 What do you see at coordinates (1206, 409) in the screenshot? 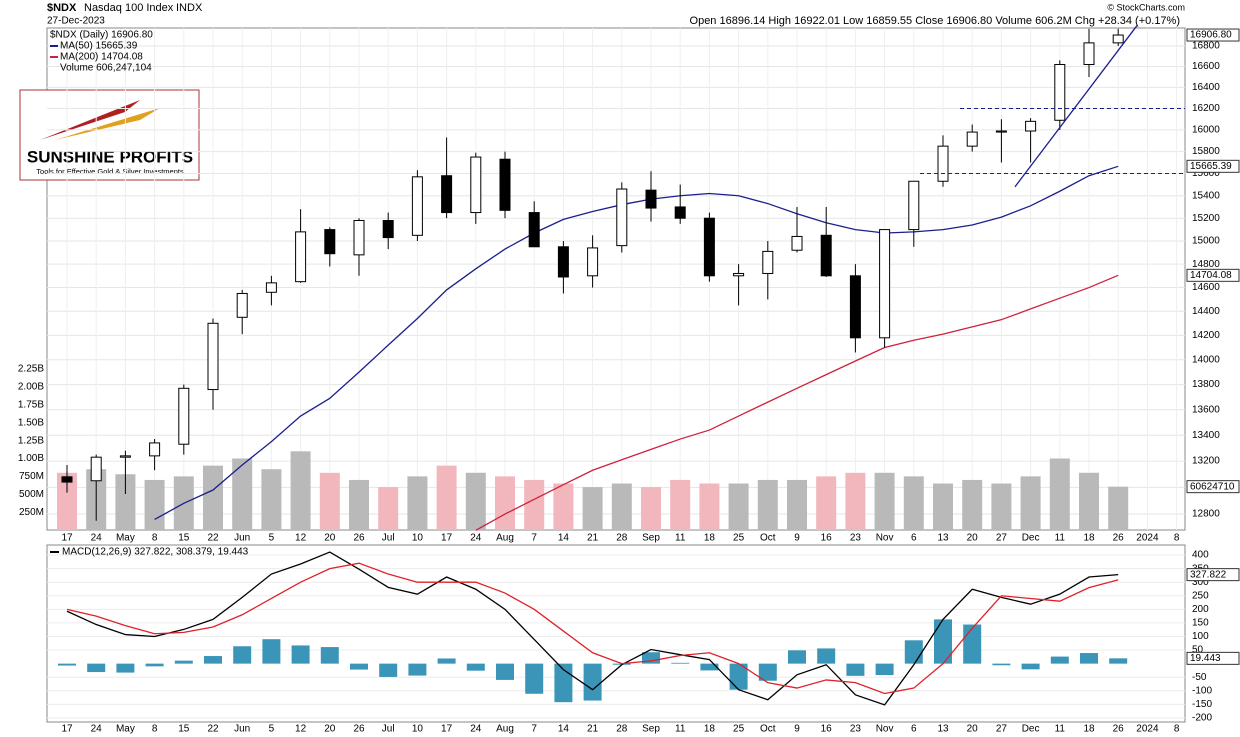
I see `y-tick-label: 13600` at bounding box center [1206, 409].